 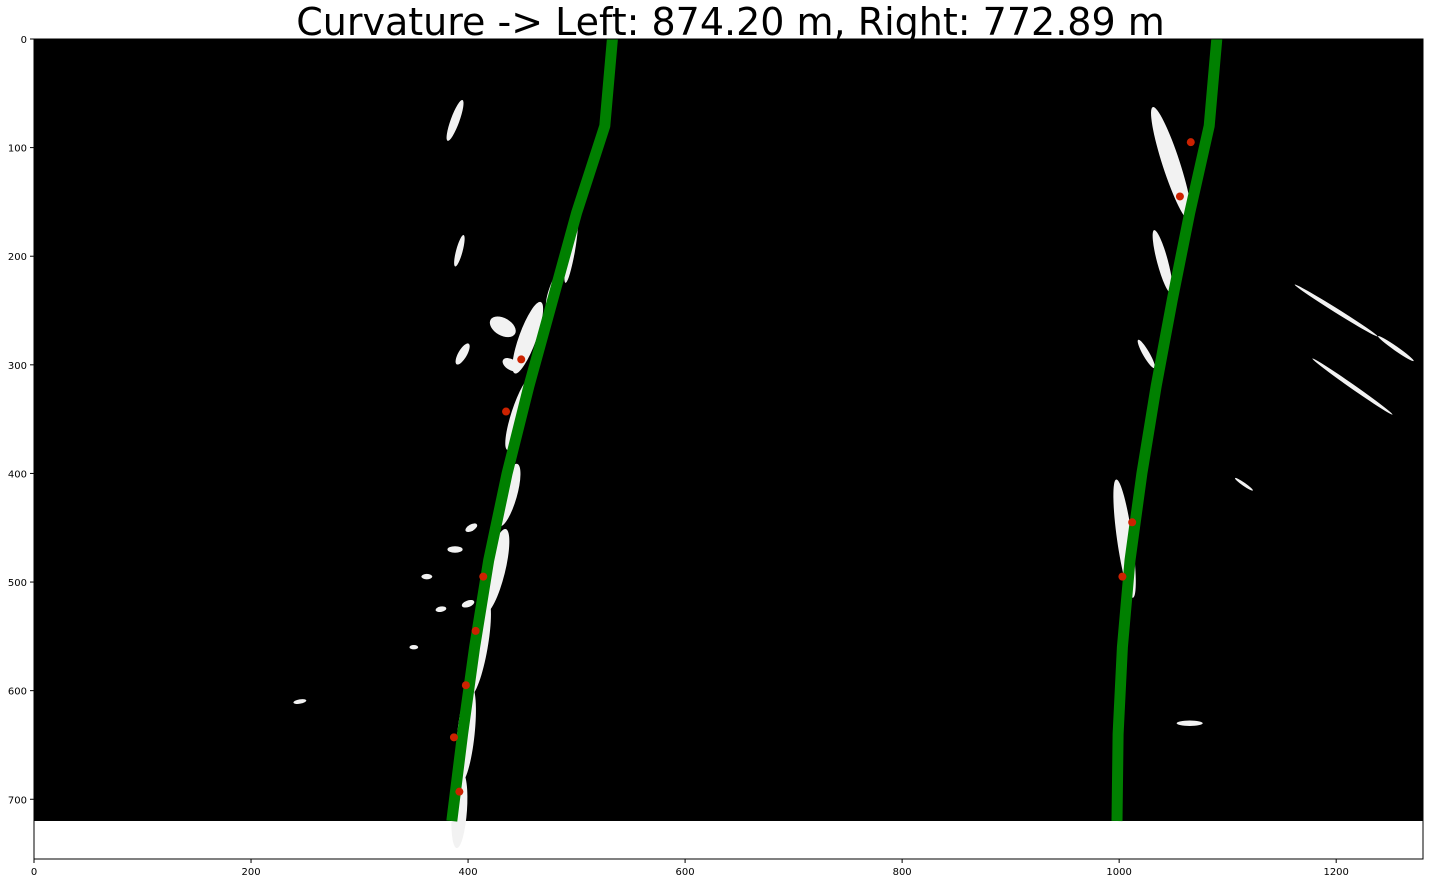 I want to click on y-tick-label: 500, so click(x=17, y=583).